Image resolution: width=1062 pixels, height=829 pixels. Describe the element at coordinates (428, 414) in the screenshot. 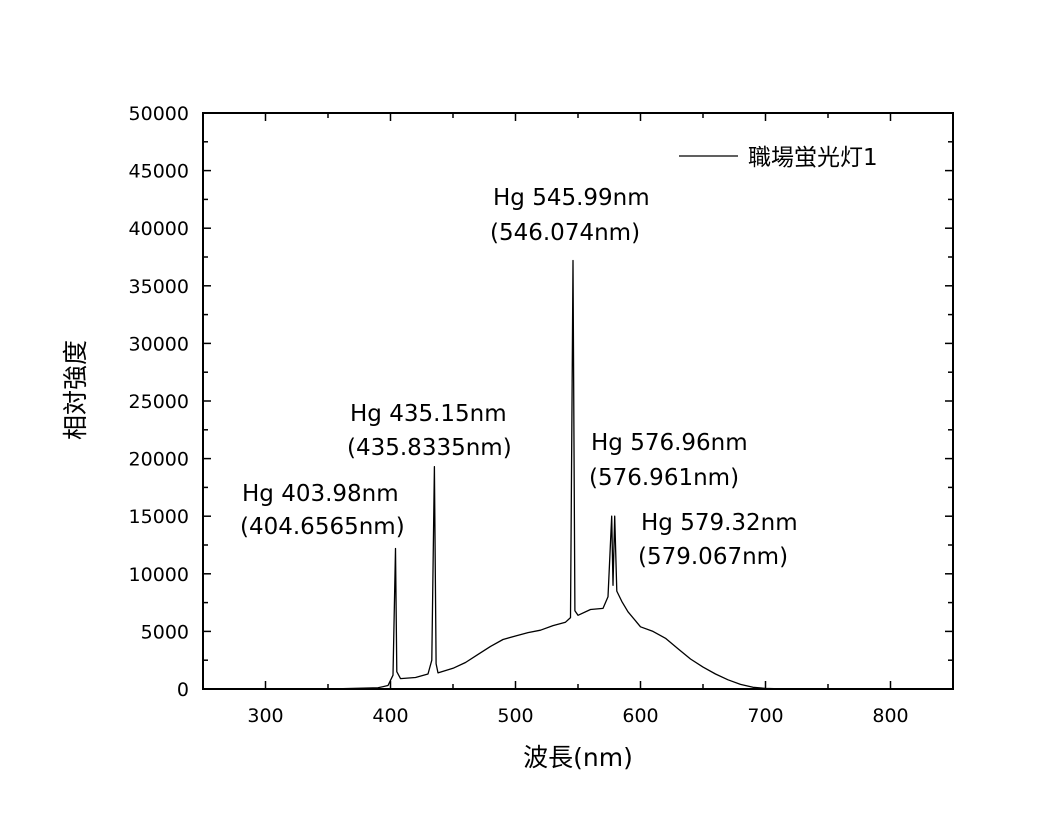

I see `annotation-peak-435-line1: Hg 435.15nm` at that location.